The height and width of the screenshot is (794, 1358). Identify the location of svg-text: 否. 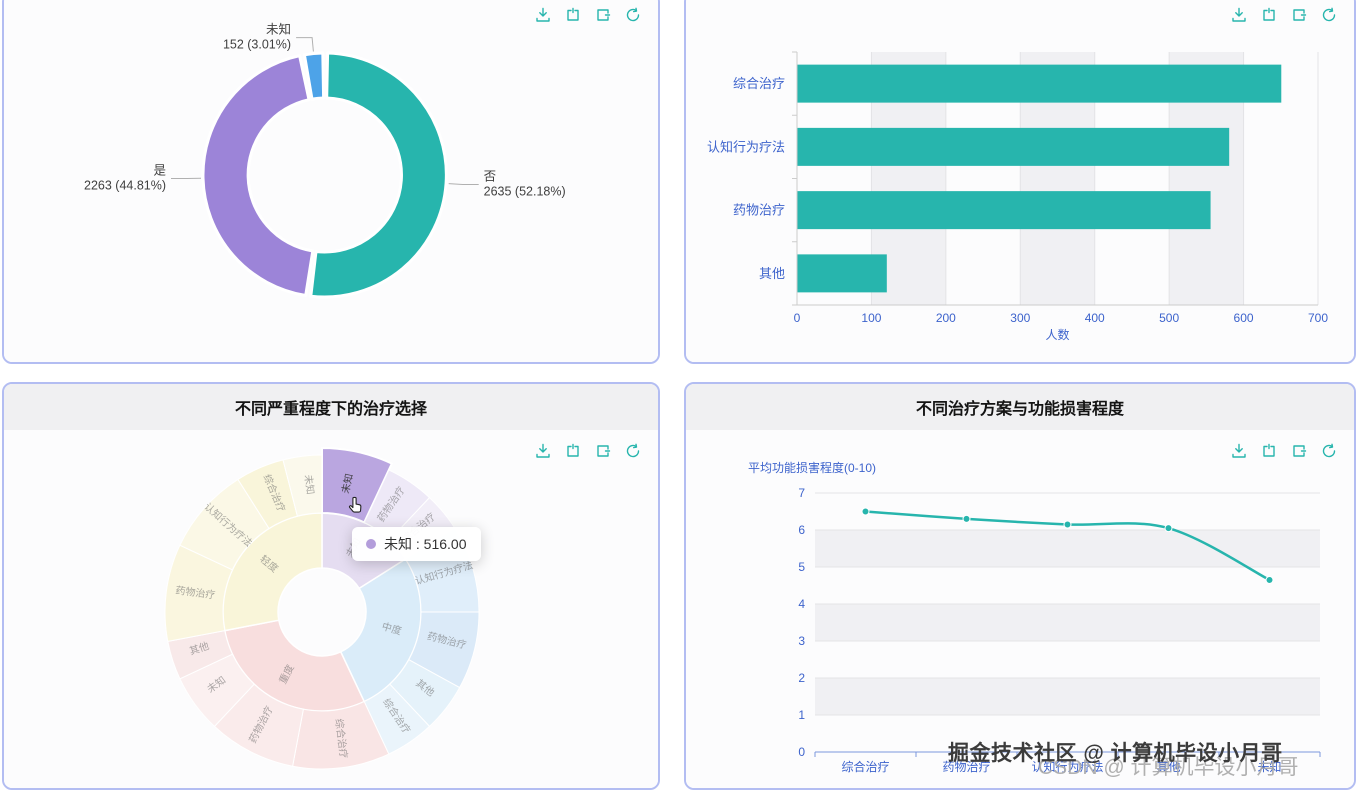
(490, 177).